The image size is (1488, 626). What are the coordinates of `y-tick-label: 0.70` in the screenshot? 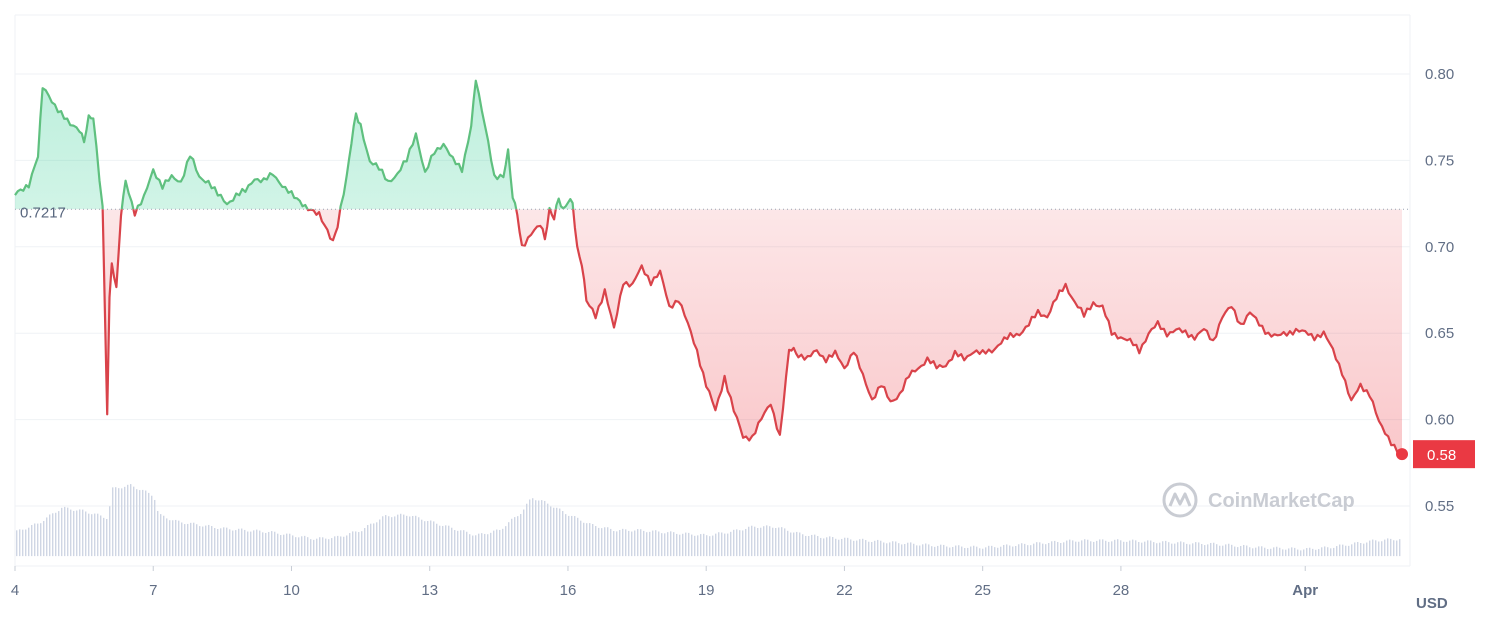 It's located at (1439, 247).